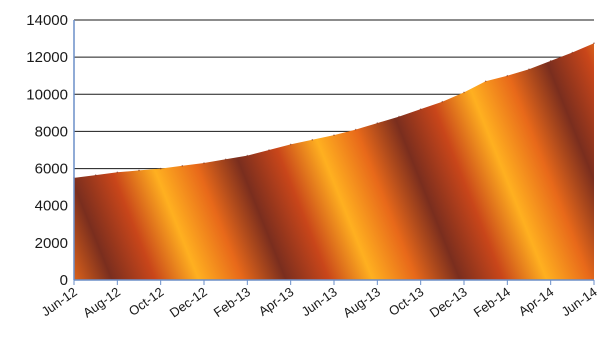 This screenshot has height=339, width=600. Describe the element at coordinates (406, 301) in the screenshot. I see `x-tick-label-Oct-13: Oct-13` at that location.